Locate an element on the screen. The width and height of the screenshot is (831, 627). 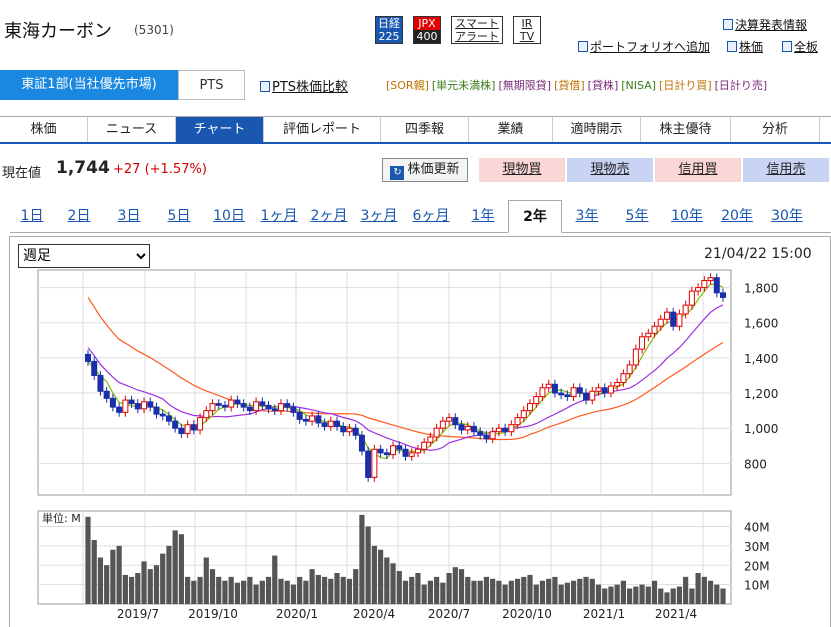
period-tab: 3日 is located at coordinates (129, 216).